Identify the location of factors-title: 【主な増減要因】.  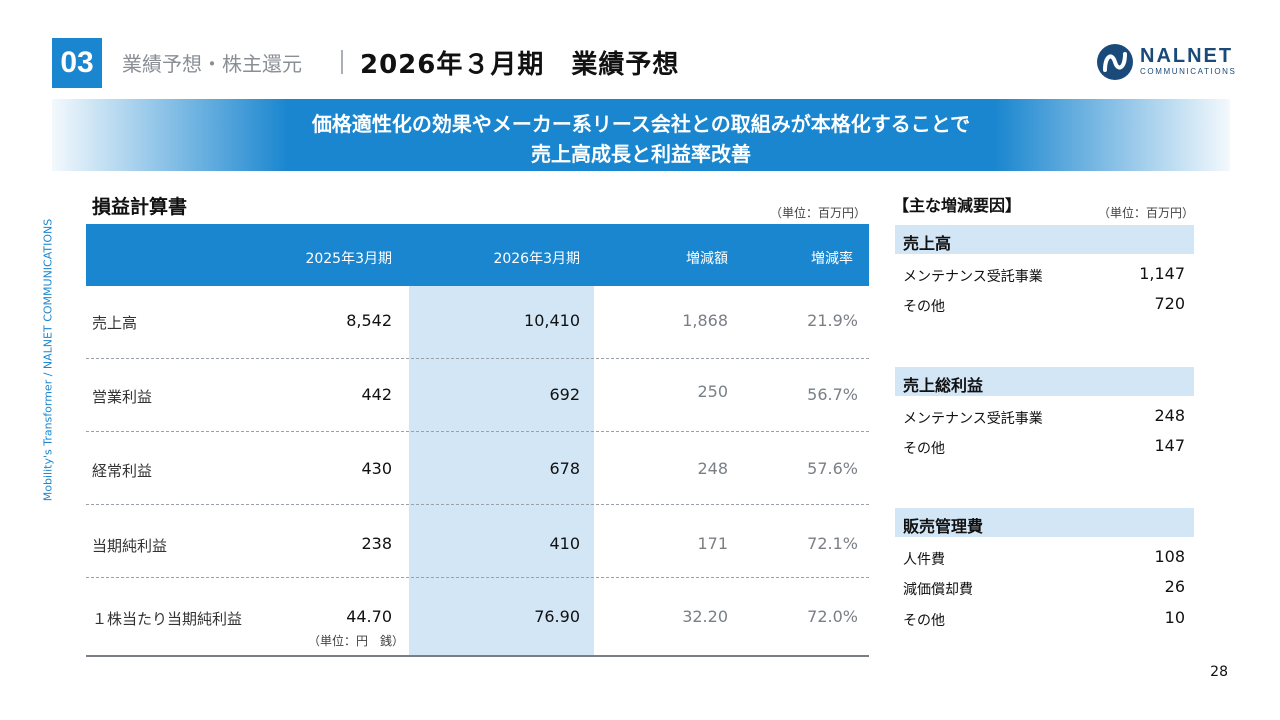
(957, 205).